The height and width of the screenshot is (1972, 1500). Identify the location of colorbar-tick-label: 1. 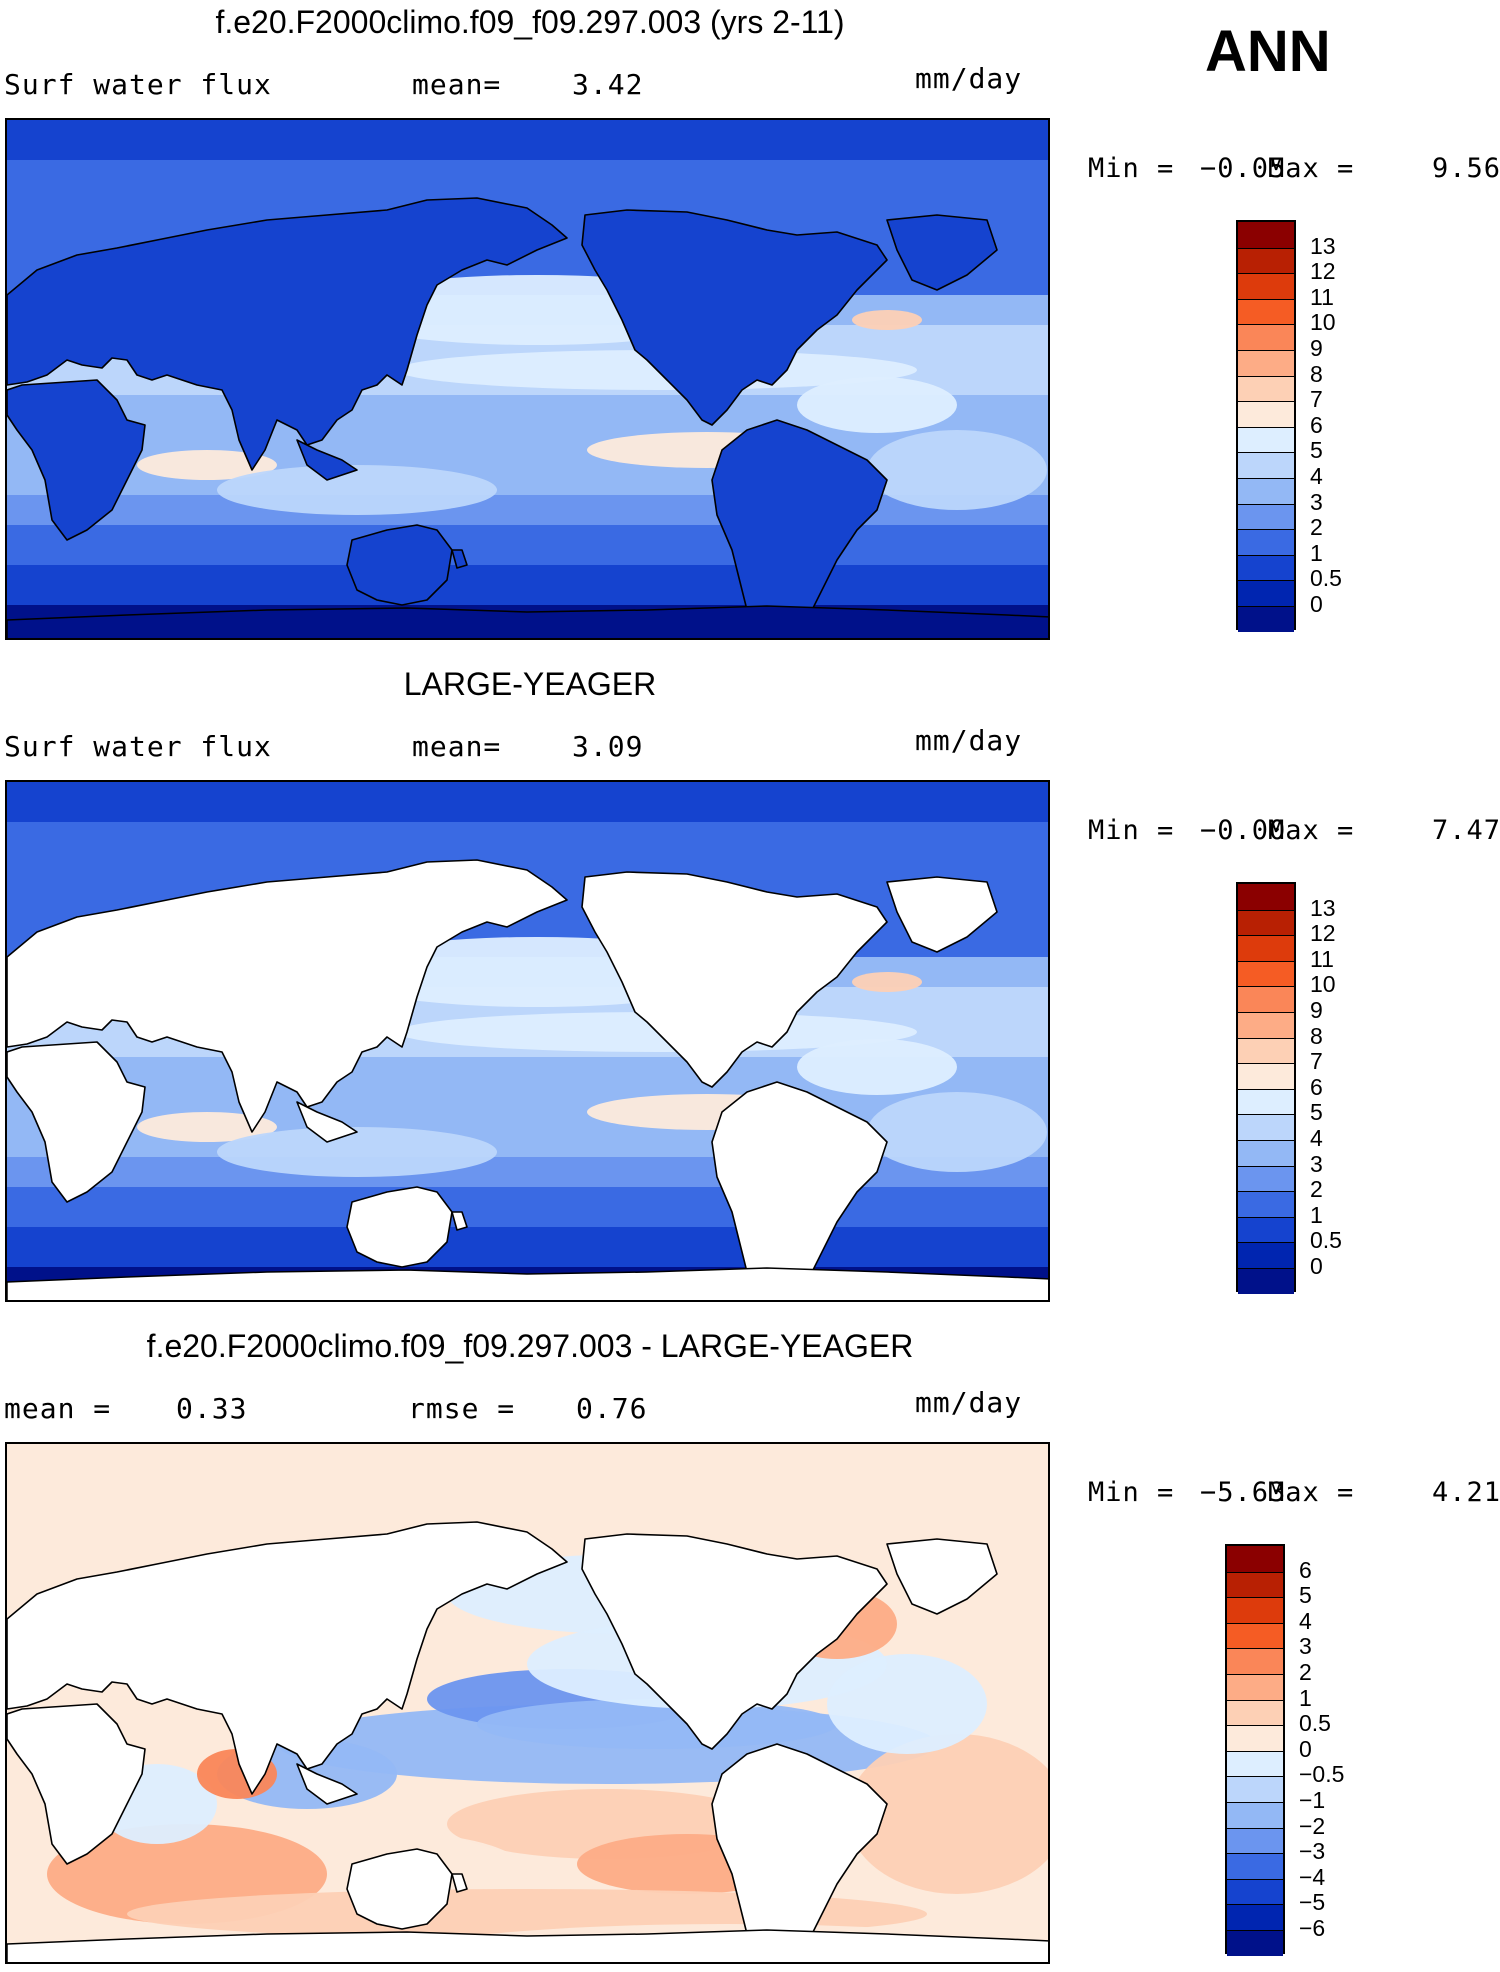
(1316, 1214).